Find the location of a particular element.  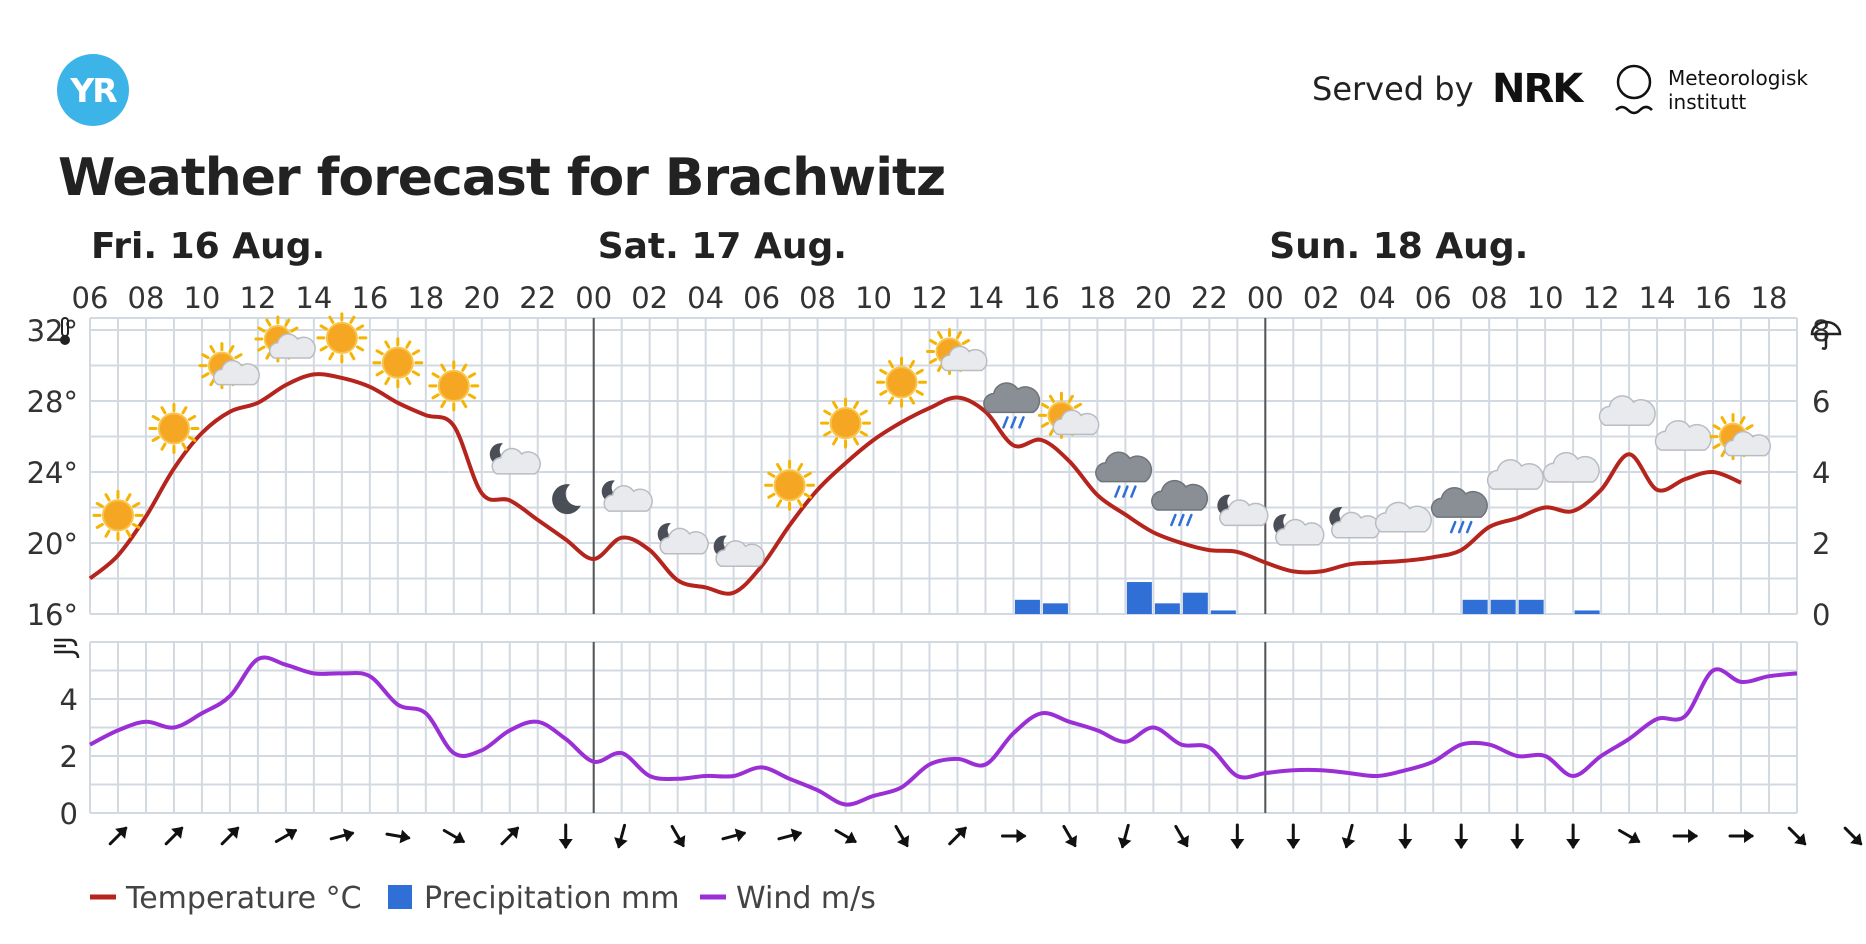

day-labels: Fri. 16 Aug. Sat. 17 Aug. Sun. 18 Aug. is located at coordinates (809, 246).